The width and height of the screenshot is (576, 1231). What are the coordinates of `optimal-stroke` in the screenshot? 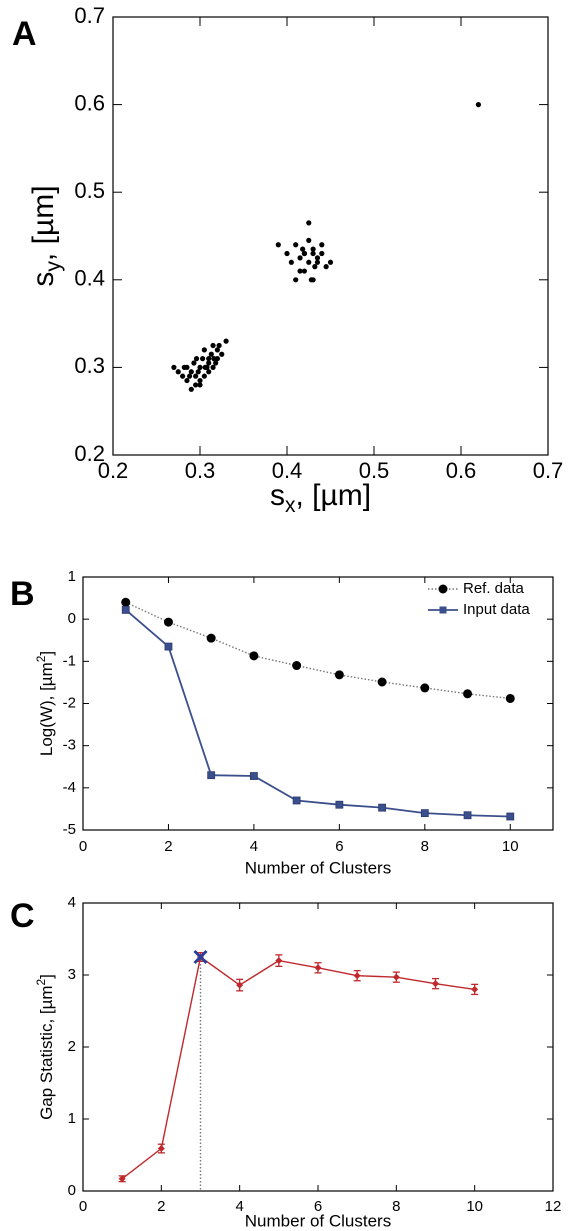 It's located at (200, 957).